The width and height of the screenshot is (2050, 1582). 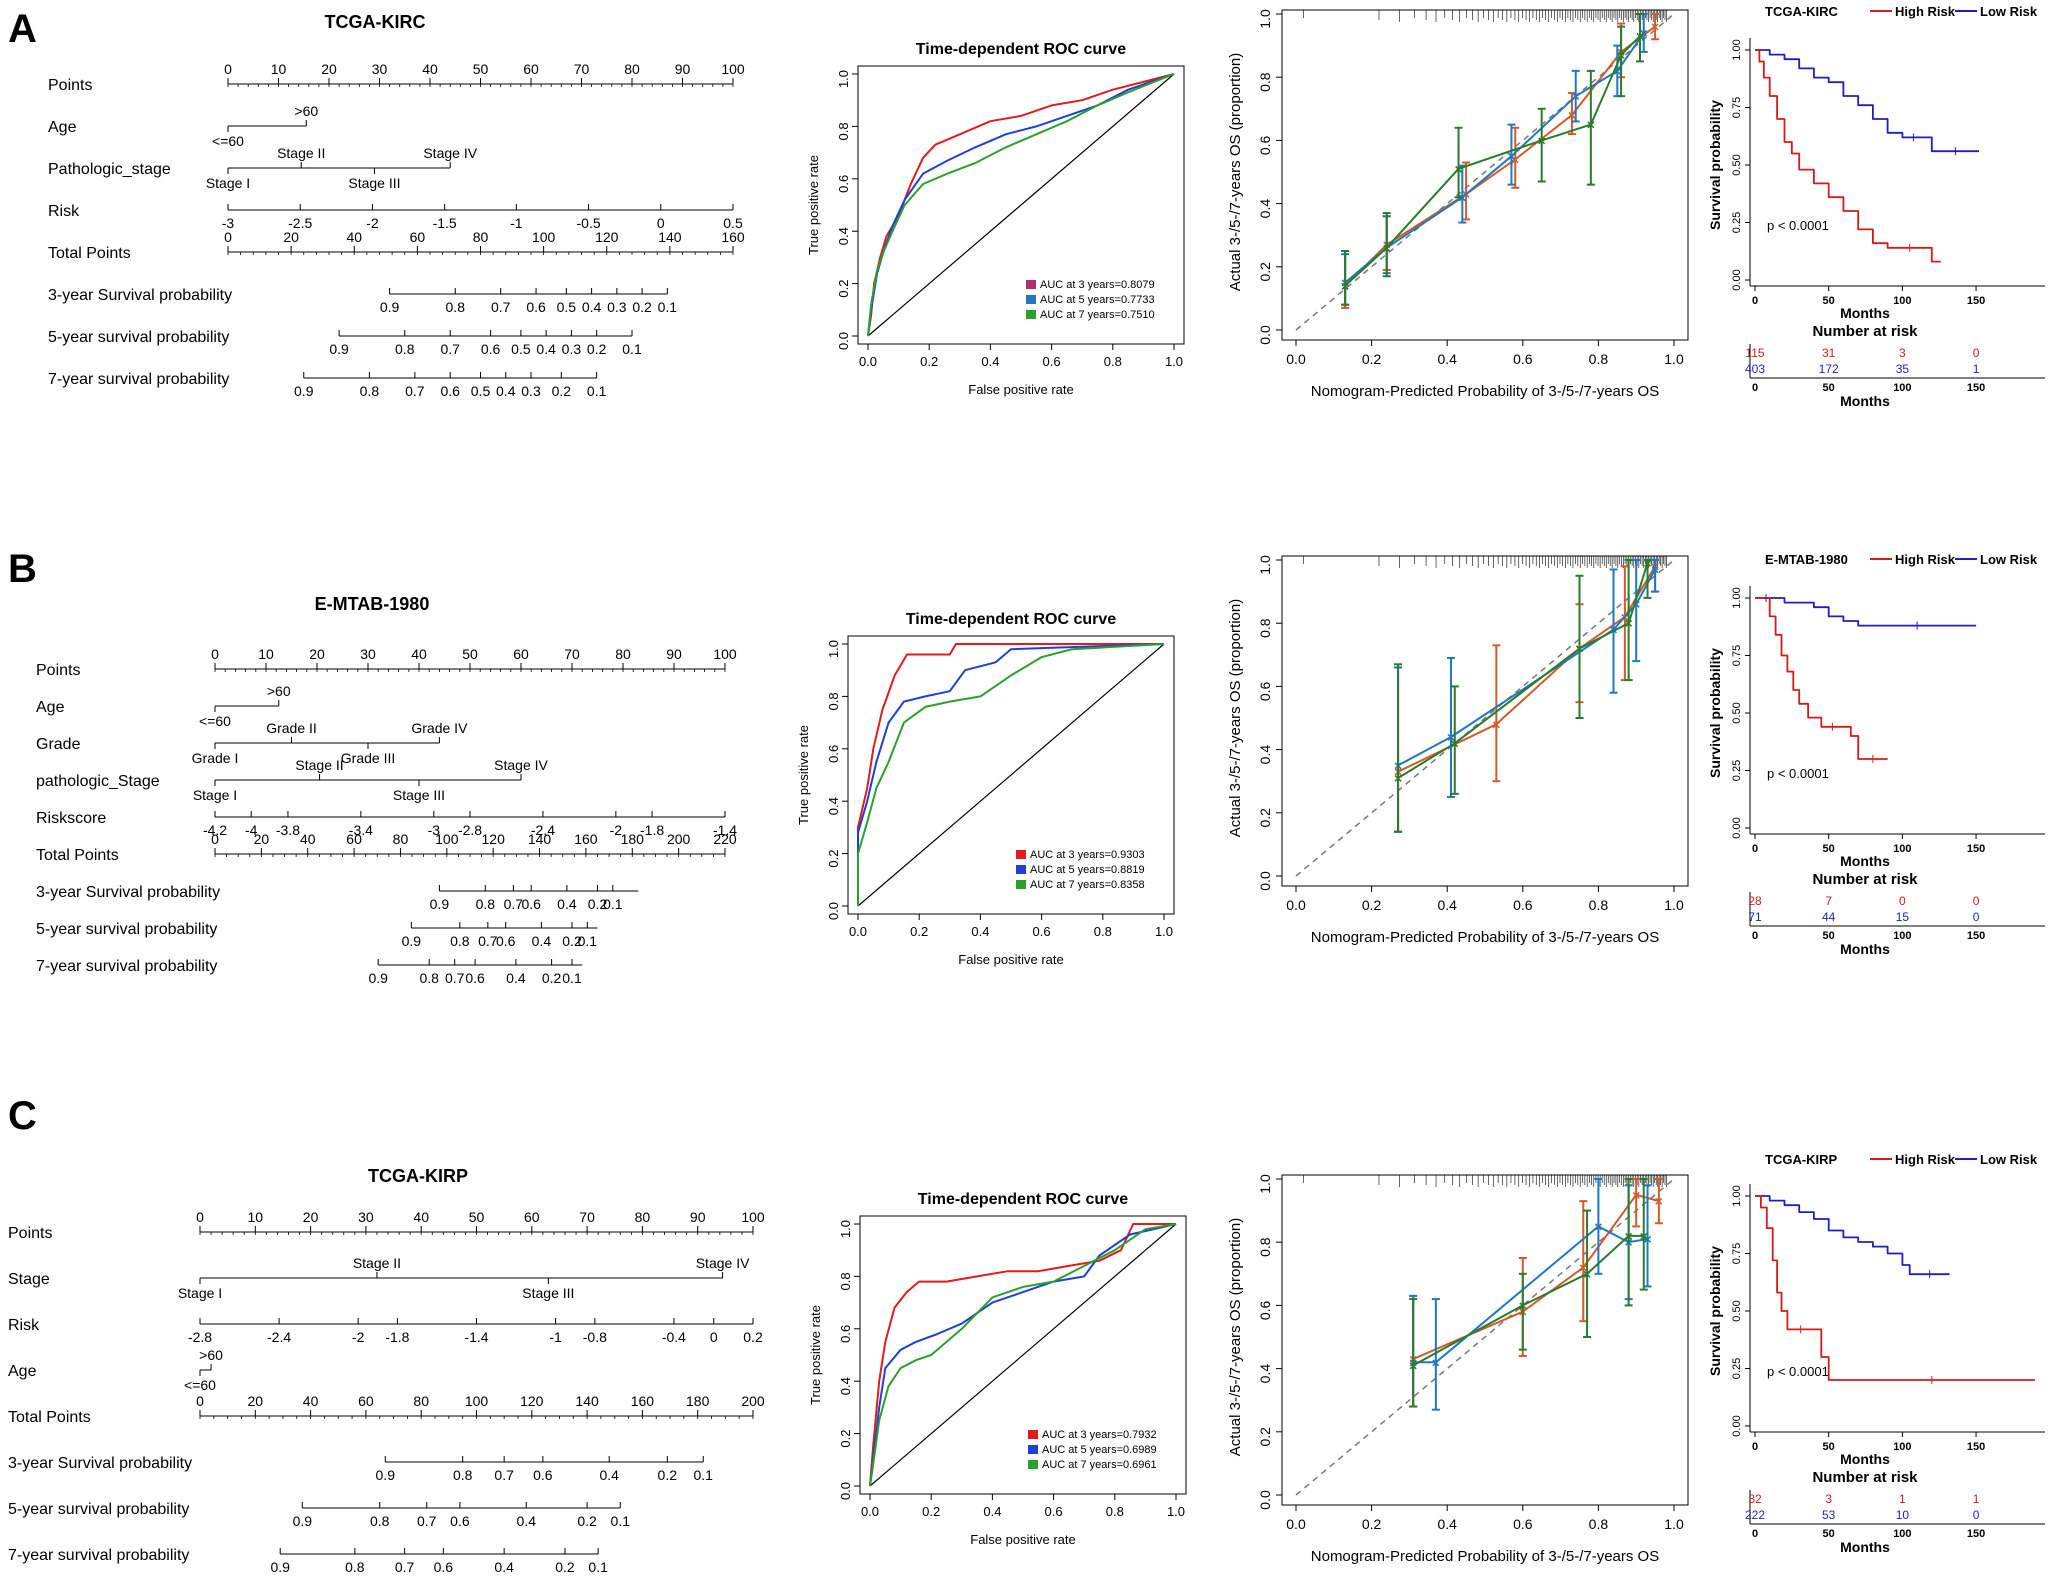 What do you see at coordinates (1737, 1310) in the screenshot?
I see `km-y-tick-label: 0.50` at bounding box center [1737, 1310].